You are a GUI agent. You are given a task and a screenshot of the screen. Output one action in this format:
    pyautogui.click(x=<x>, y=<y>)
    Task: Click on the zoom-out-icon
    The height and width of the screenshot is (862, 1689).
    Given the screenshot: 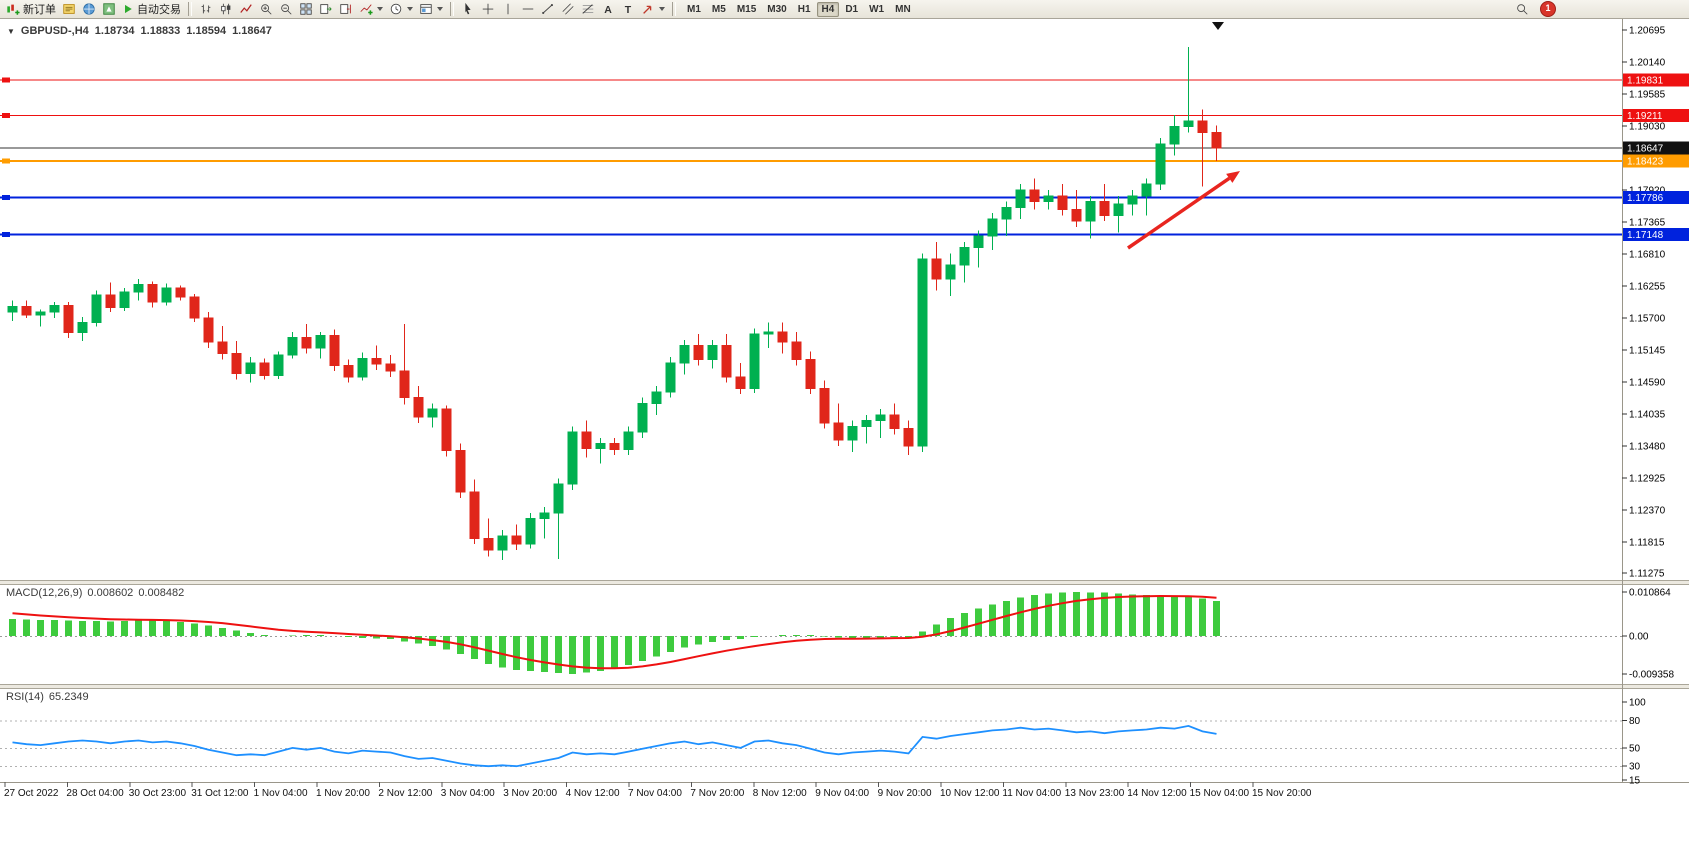 What is the action you would take?
    pyautogui.click(x=286, y=9)
    